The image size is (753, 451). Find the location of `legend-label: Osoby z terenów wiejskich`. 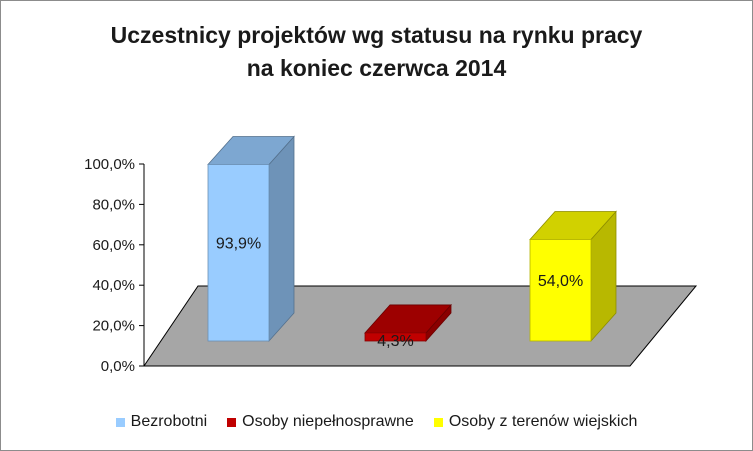

legend-label: Osoby z terenów wiejskich is located at coordinates (543, 421).